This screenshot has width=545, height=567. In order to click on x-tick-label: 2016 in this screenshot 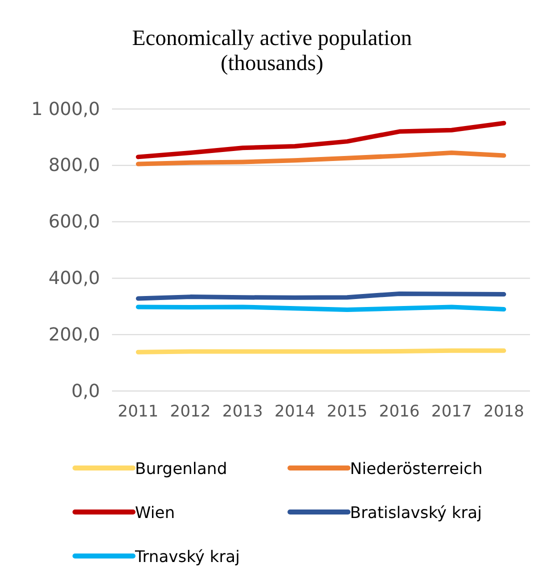, I will do `click(399, 410)`.